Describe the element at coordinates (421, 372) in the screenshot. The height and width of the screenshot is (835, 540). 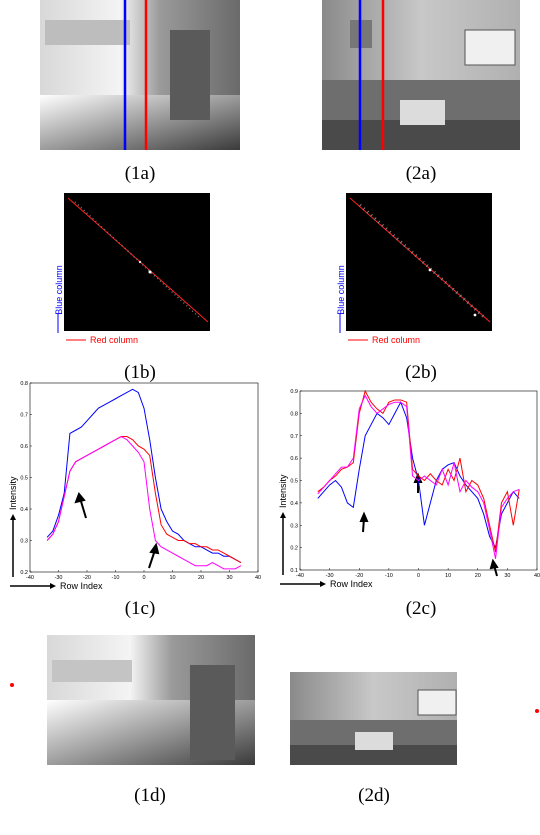
I see `caption: (2b)` at that location.